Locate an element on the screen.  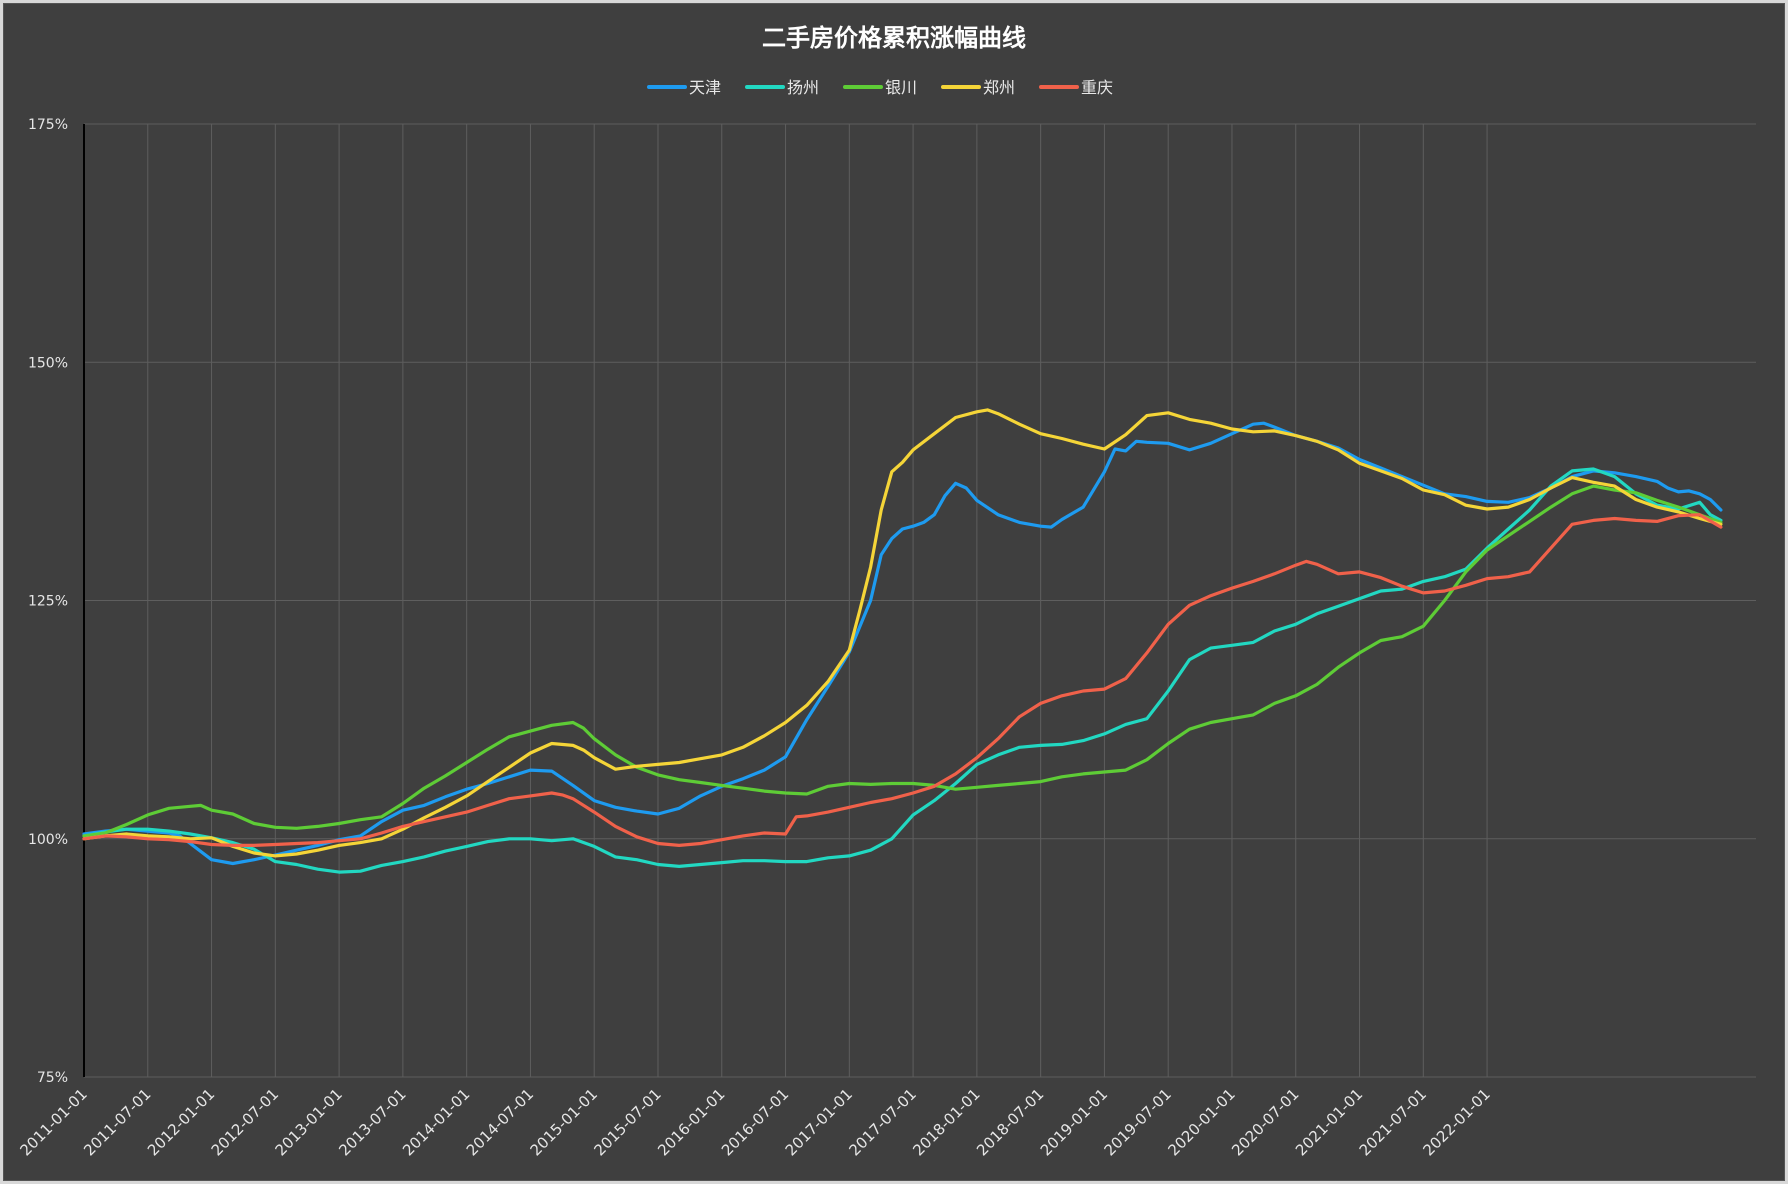
legend-label: 天津 is located at coordinates (705, 87).